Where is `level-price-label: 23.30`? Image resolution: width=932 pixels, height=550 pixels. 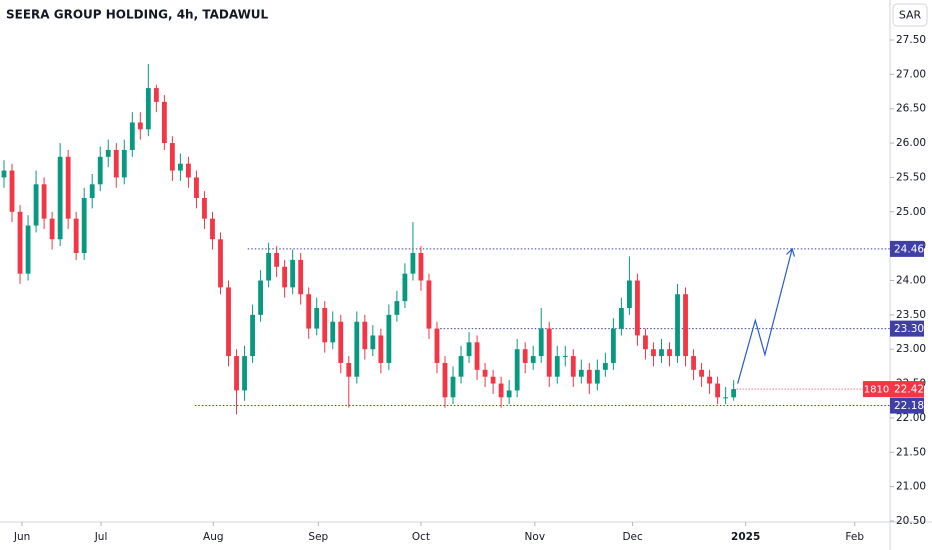 level-price-label: 23.30 is located at coordinates (909, 329).